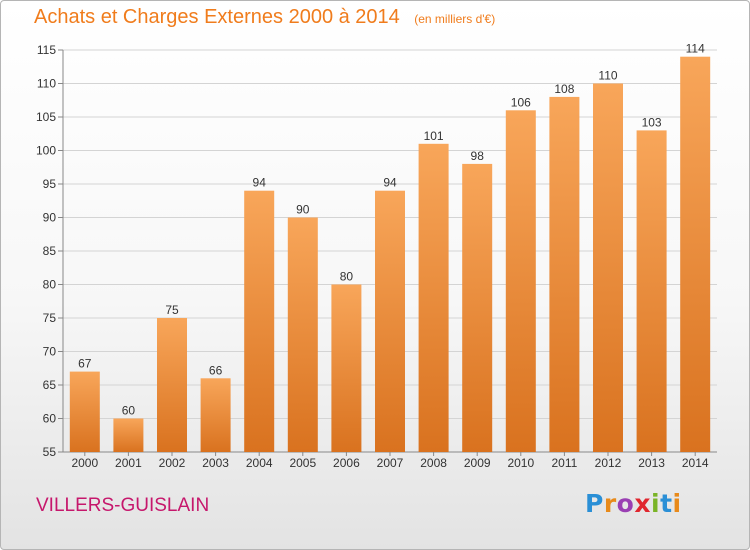  What do you see at coordinates (50, 318) in the screenshot?
I see `y-tick-label: 75` at bounding box center [50, 318].